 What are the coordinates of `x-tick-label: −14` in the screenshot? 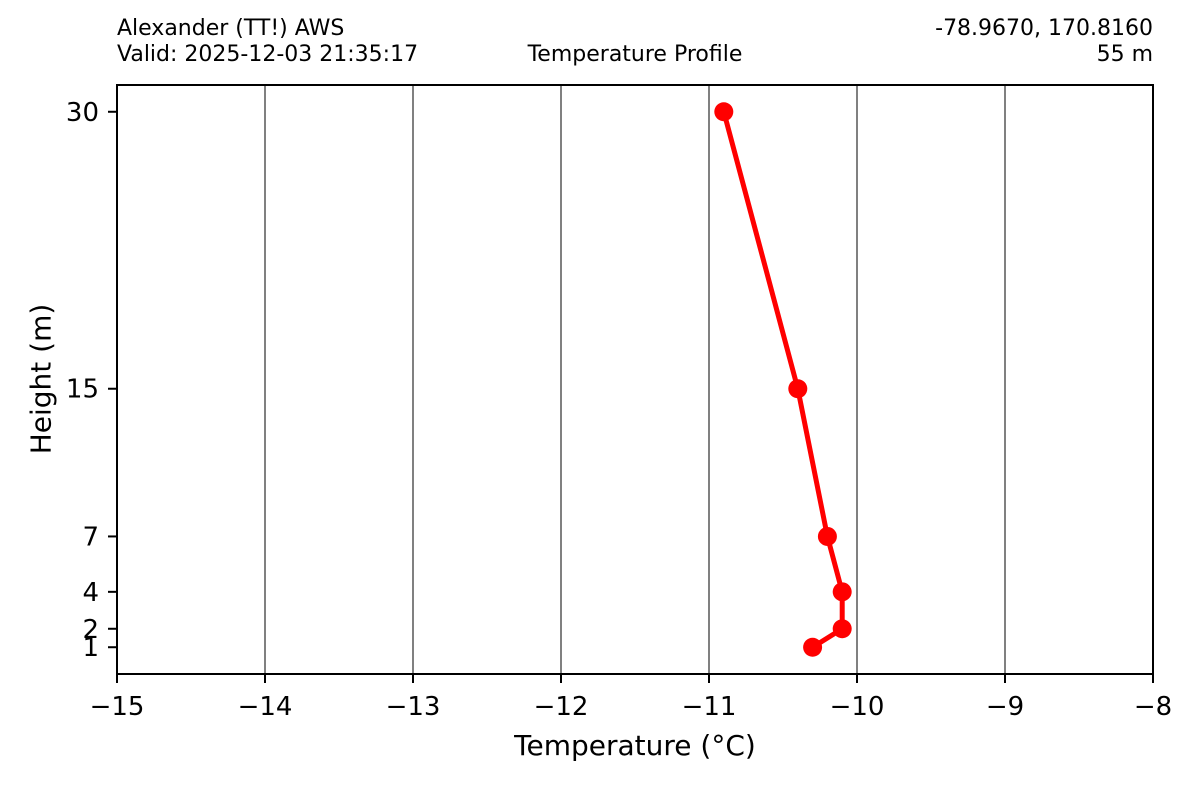 It's located at (265, 707).